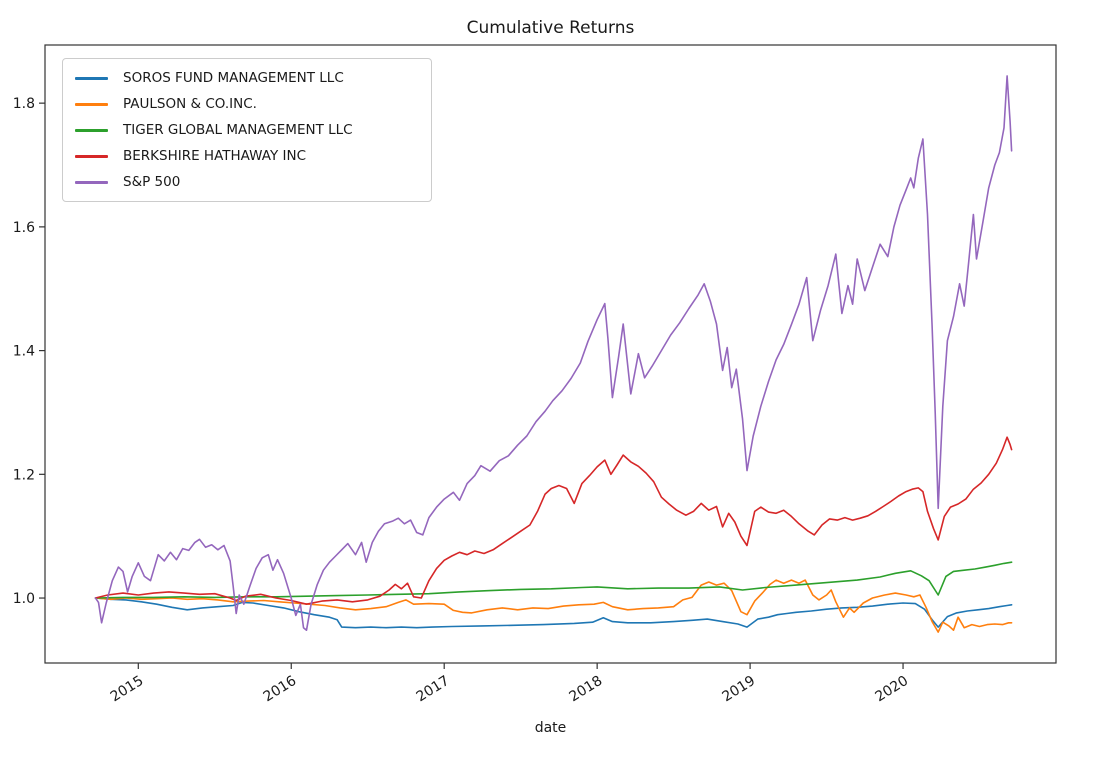  Describe the element at coordinates (433, 689) in the screenshot. I see `x-tick-label-2017: 2017` at that location.